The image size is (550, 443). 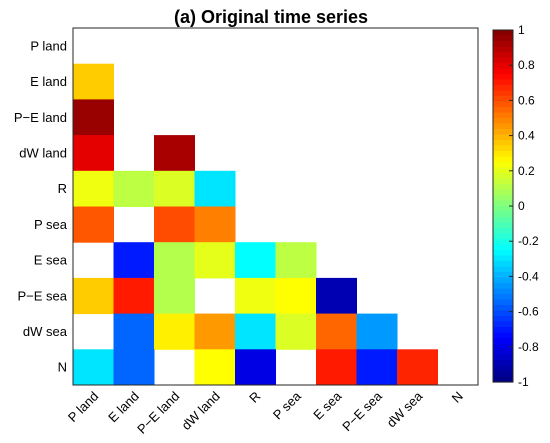 I want to click on column-label: P−E land, so click(x=158, y=413).